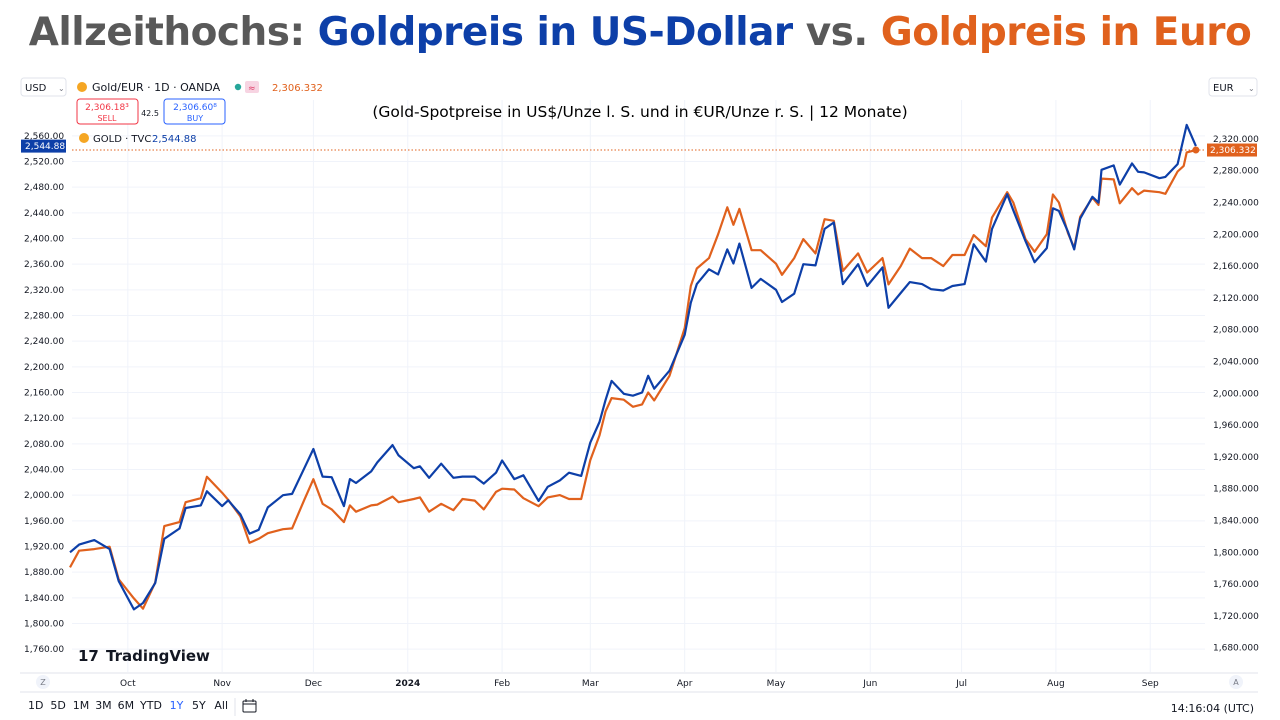  Describe the element at coordinates (44, 650) in the screenshot. I see `y-left-tick-label: 1,760.00` at that location.